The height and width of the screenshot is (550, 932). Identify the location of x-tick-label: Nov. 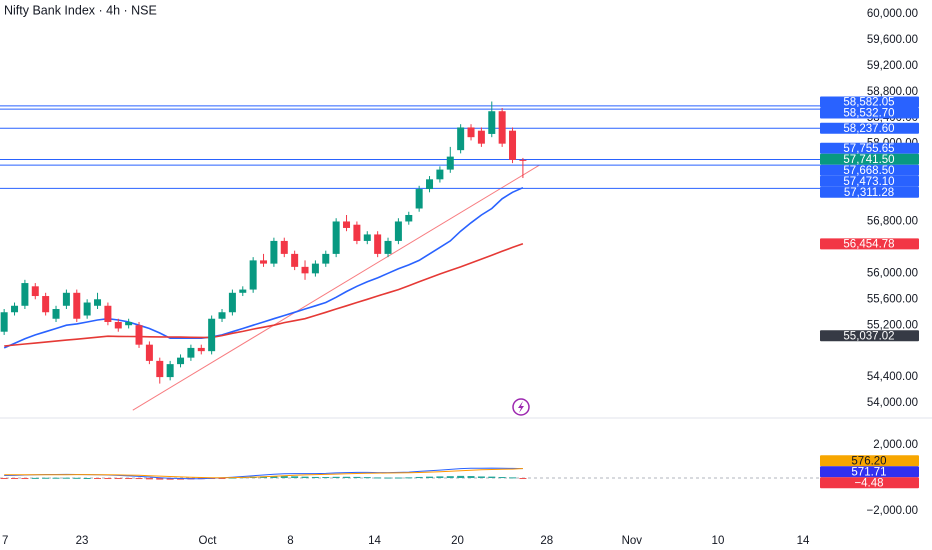
(632, 541).